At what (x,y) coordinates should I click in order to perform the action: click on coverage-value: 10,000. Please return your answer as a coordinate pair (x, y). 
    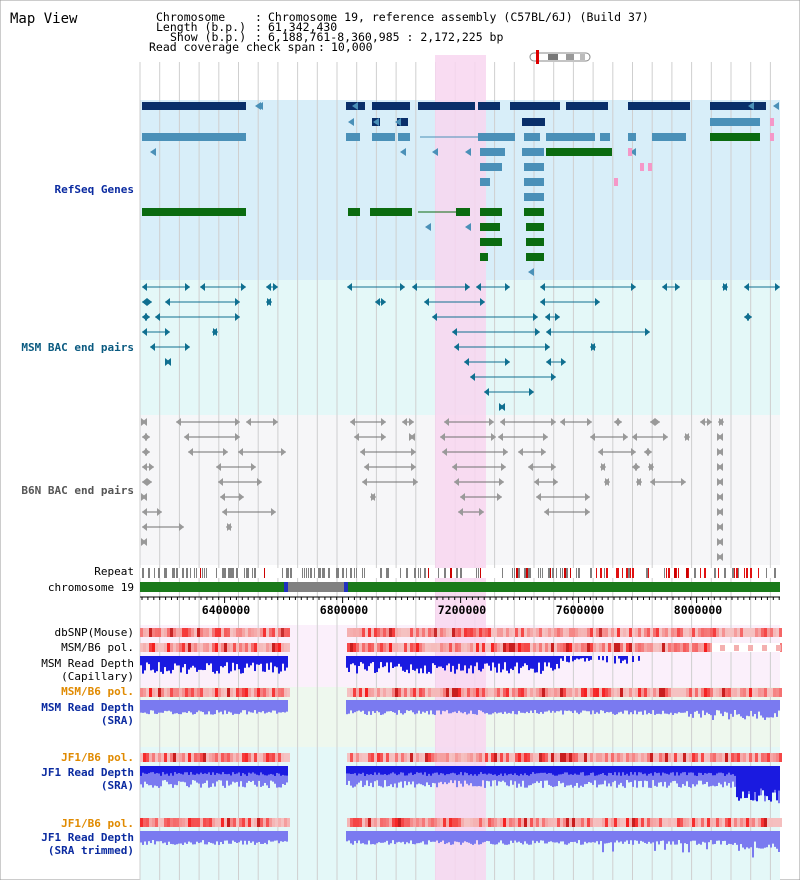
    Looking at the image, I should click on (352, 47).